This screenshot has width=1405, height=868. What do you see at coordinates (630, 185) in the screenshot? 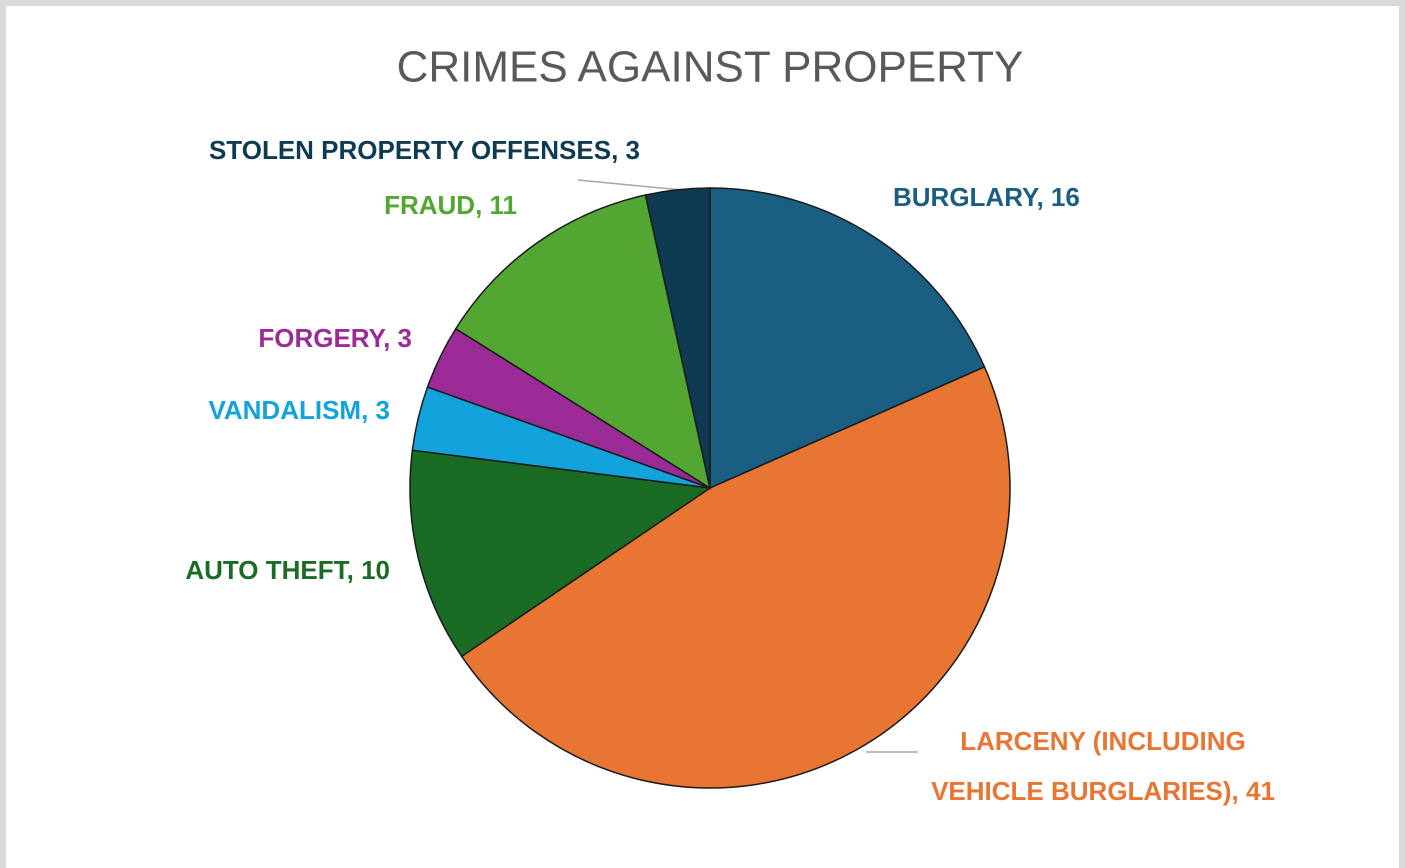
I see `leader-line` at bounding box center [630, 185].